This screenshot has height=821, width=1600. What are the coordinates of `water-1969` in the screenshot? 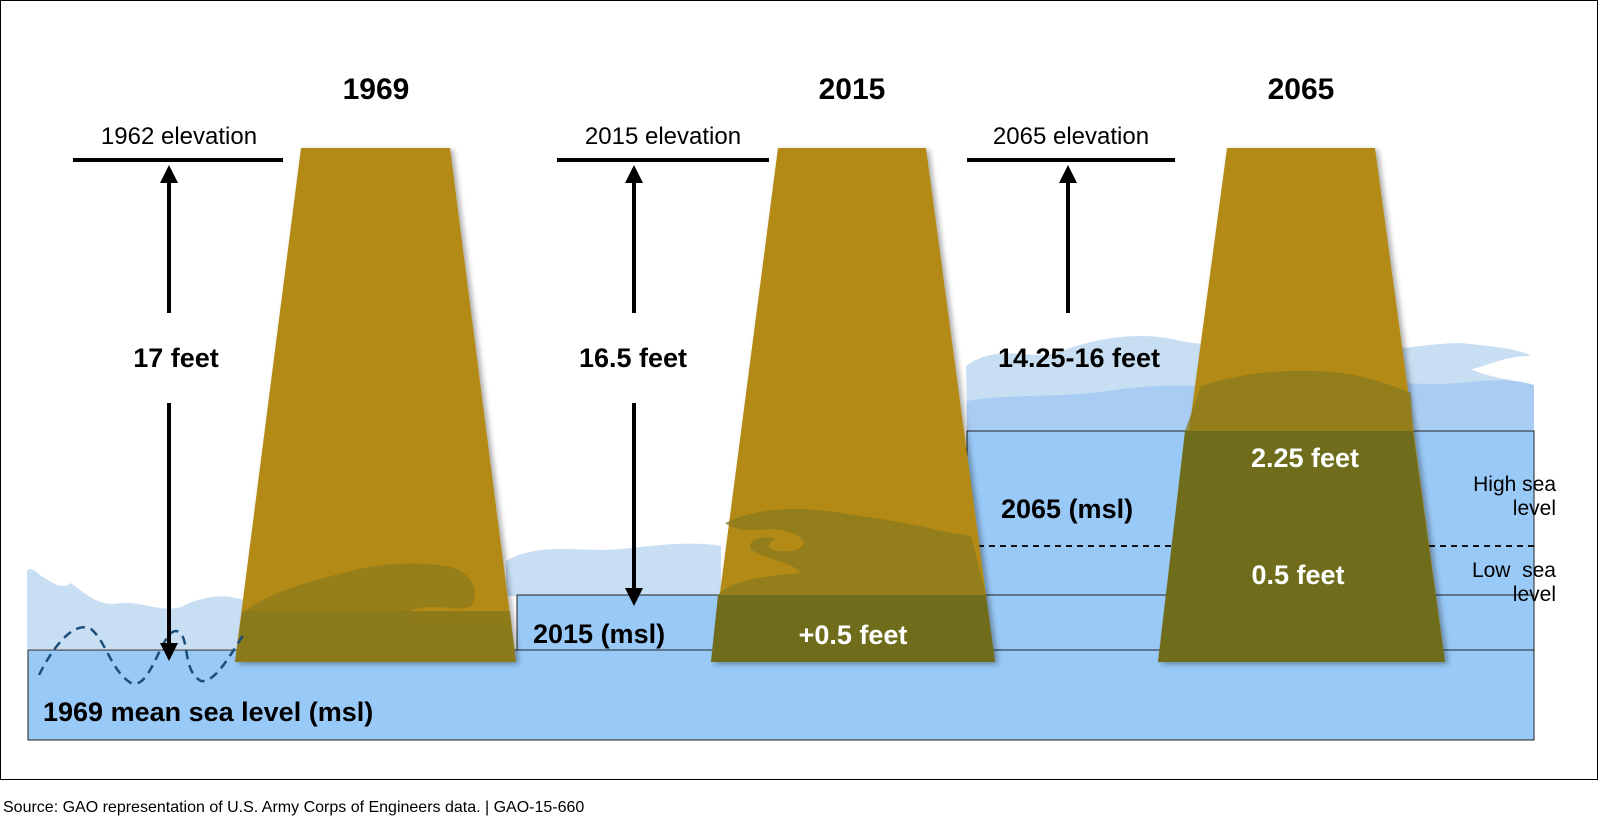 It's located at (781, 695).